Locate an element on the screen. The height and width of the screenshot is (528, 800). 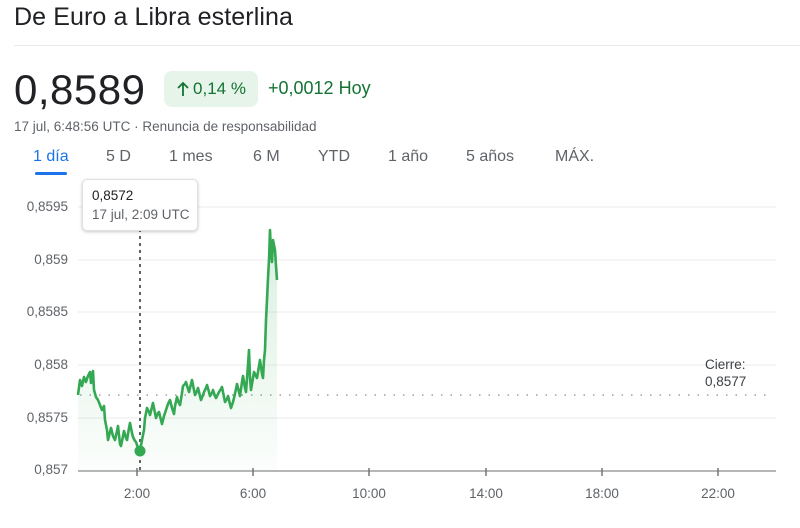
tab-label: 1 día is located at coordinates (51, 156).